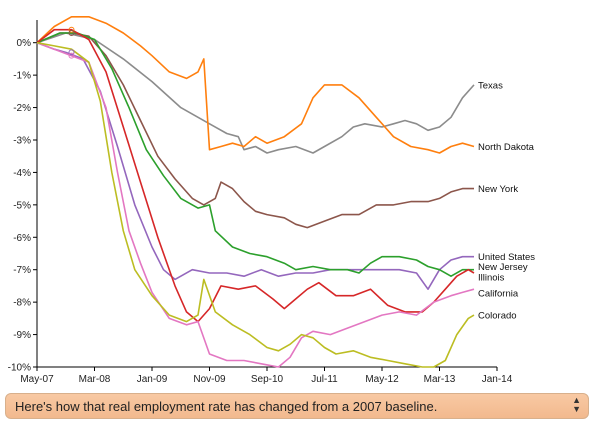  Describe the element at coordinates (506, 257) in the screenshot. I see `series-label-united-states: United States` at that location.